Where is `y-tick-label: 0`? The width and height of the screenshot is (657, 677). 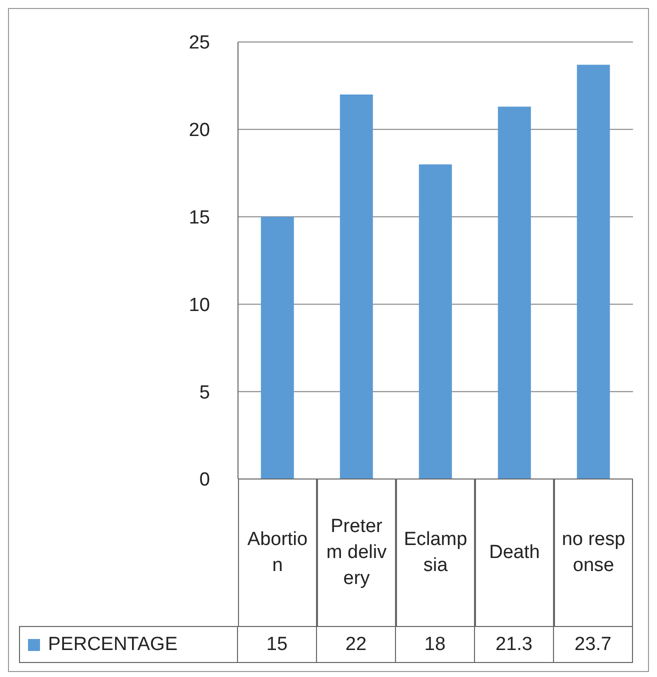 y-tick-label: 0 is located at coordinates (204, 480).